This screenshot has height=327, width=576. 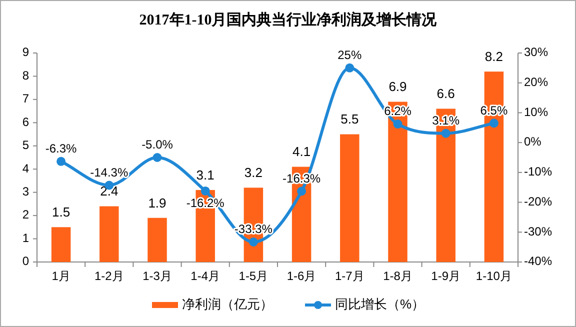 What do you see at coordinates (109, 276) in the screenshot?
I see `x-tick-label: 1-2月` at bounding box center [109, 276].